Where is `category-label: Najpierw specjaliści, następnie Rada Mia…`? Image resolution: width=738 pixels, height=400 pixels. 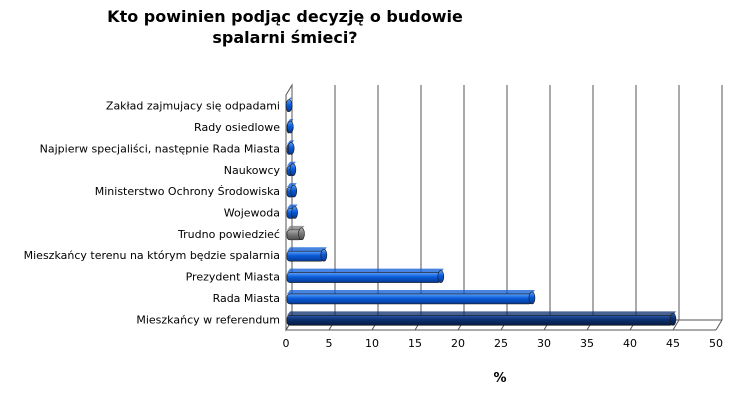 category-label: Najpierw specjaliści, następnie Rada Mia… is located at coordinates (160, 148).